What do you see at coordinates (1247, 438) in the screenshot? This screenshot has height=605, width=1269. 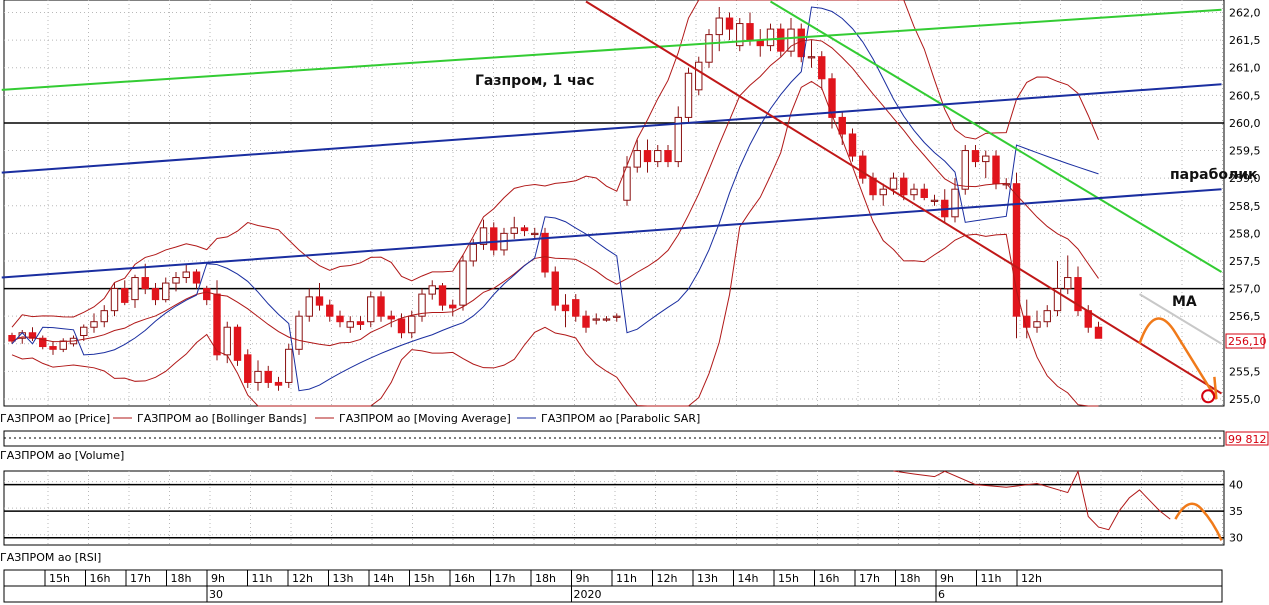 I see `volume-value-box` at bounding box center [1247, 438].